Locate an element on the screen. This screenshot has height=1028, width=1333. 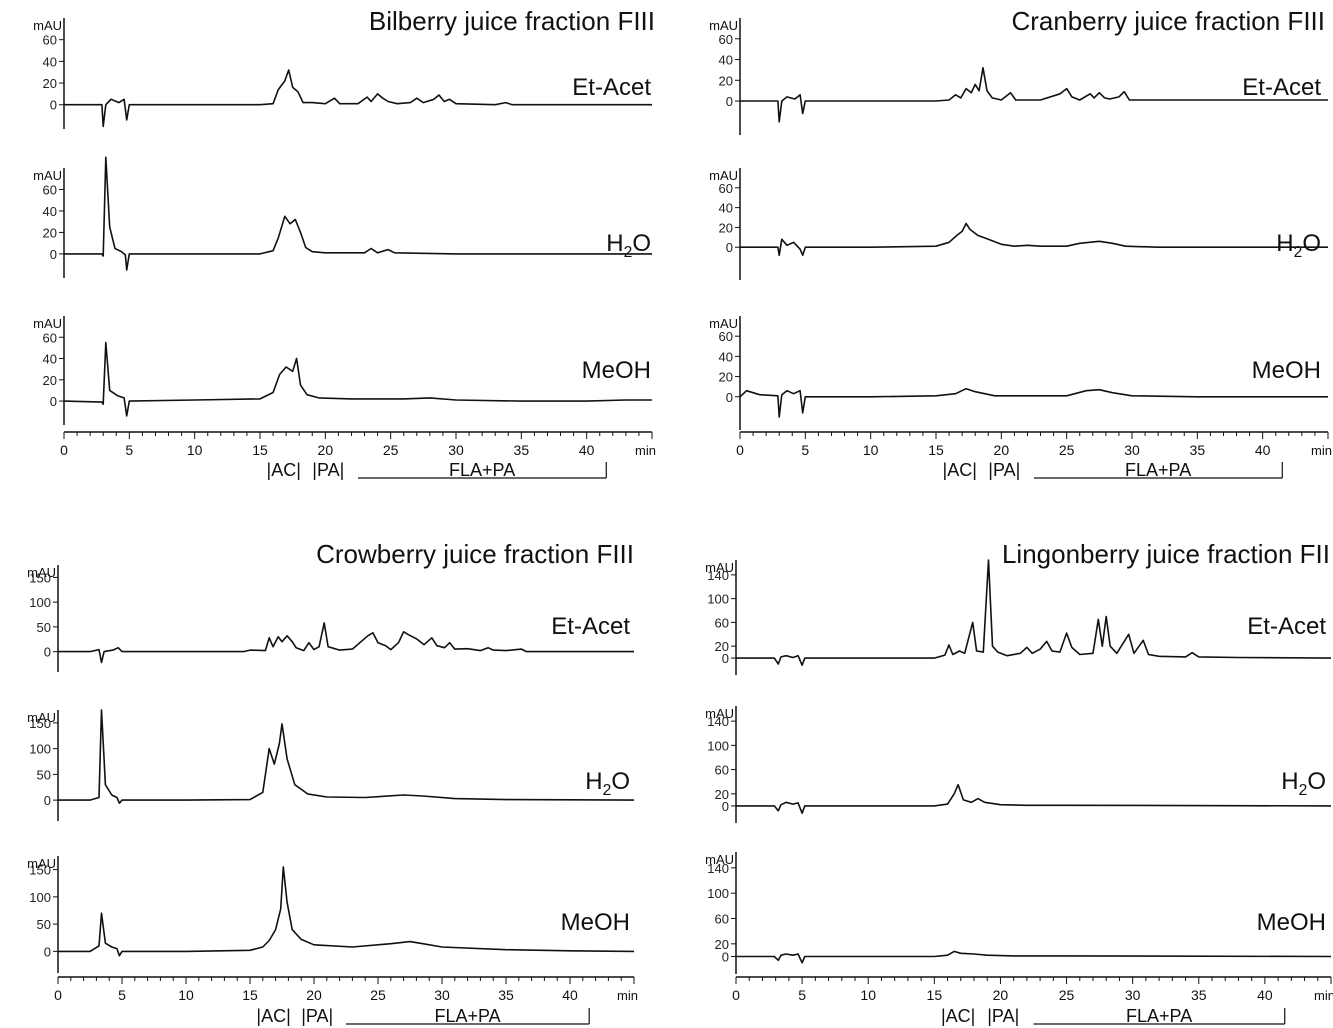
y-tick-label: 40 is located at coordinates (726, 356).